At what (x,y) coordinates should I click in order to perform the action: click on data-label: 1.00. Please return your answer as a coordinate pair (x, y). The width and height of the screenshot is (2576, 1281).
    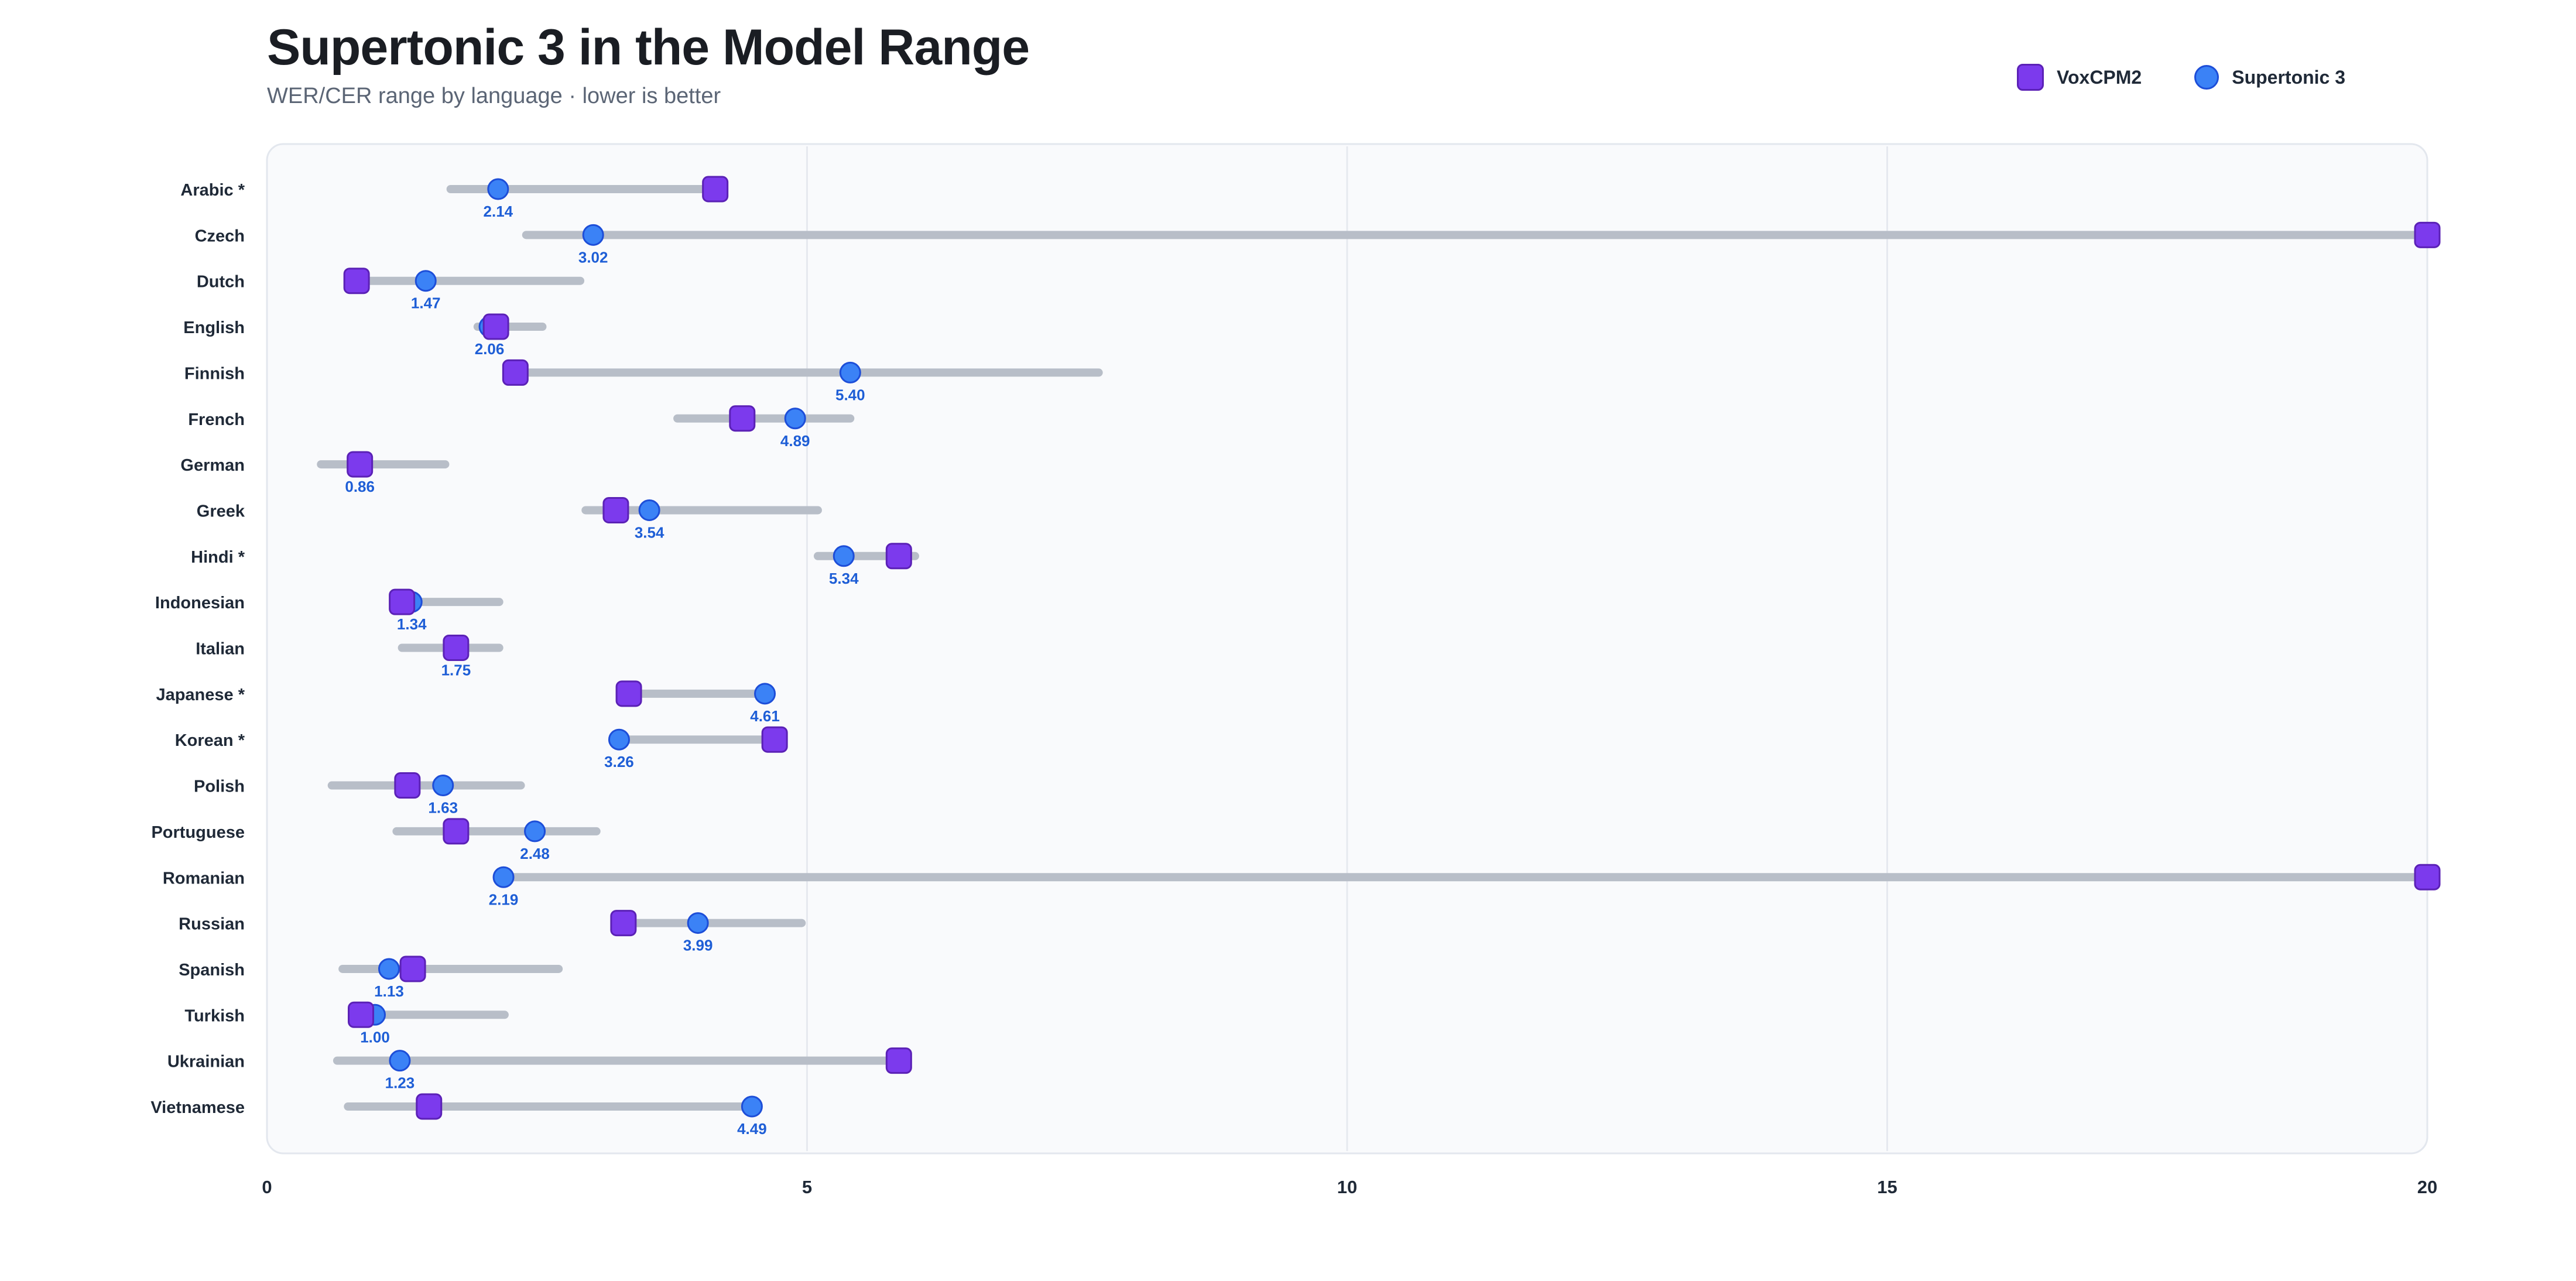
    Looking at the image, I should click on (375, 1037).